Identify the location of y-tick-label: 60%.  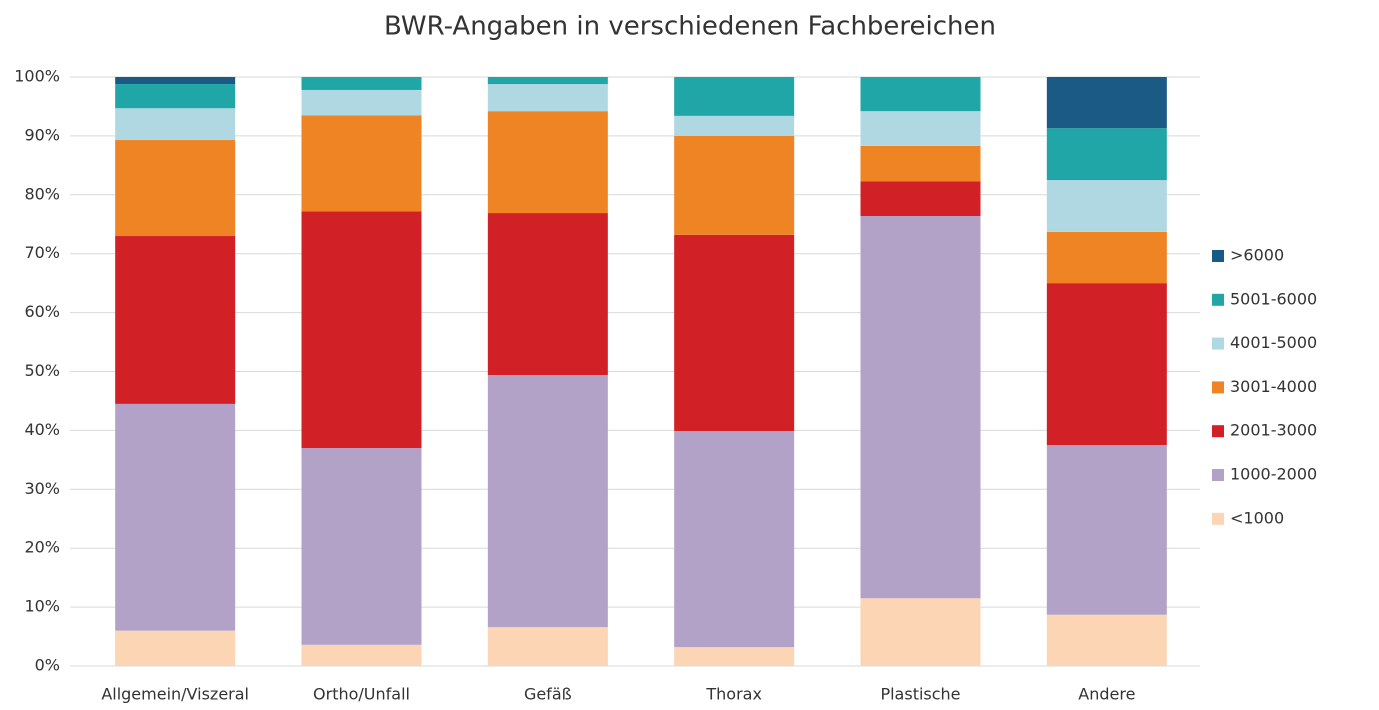
(42, 311).